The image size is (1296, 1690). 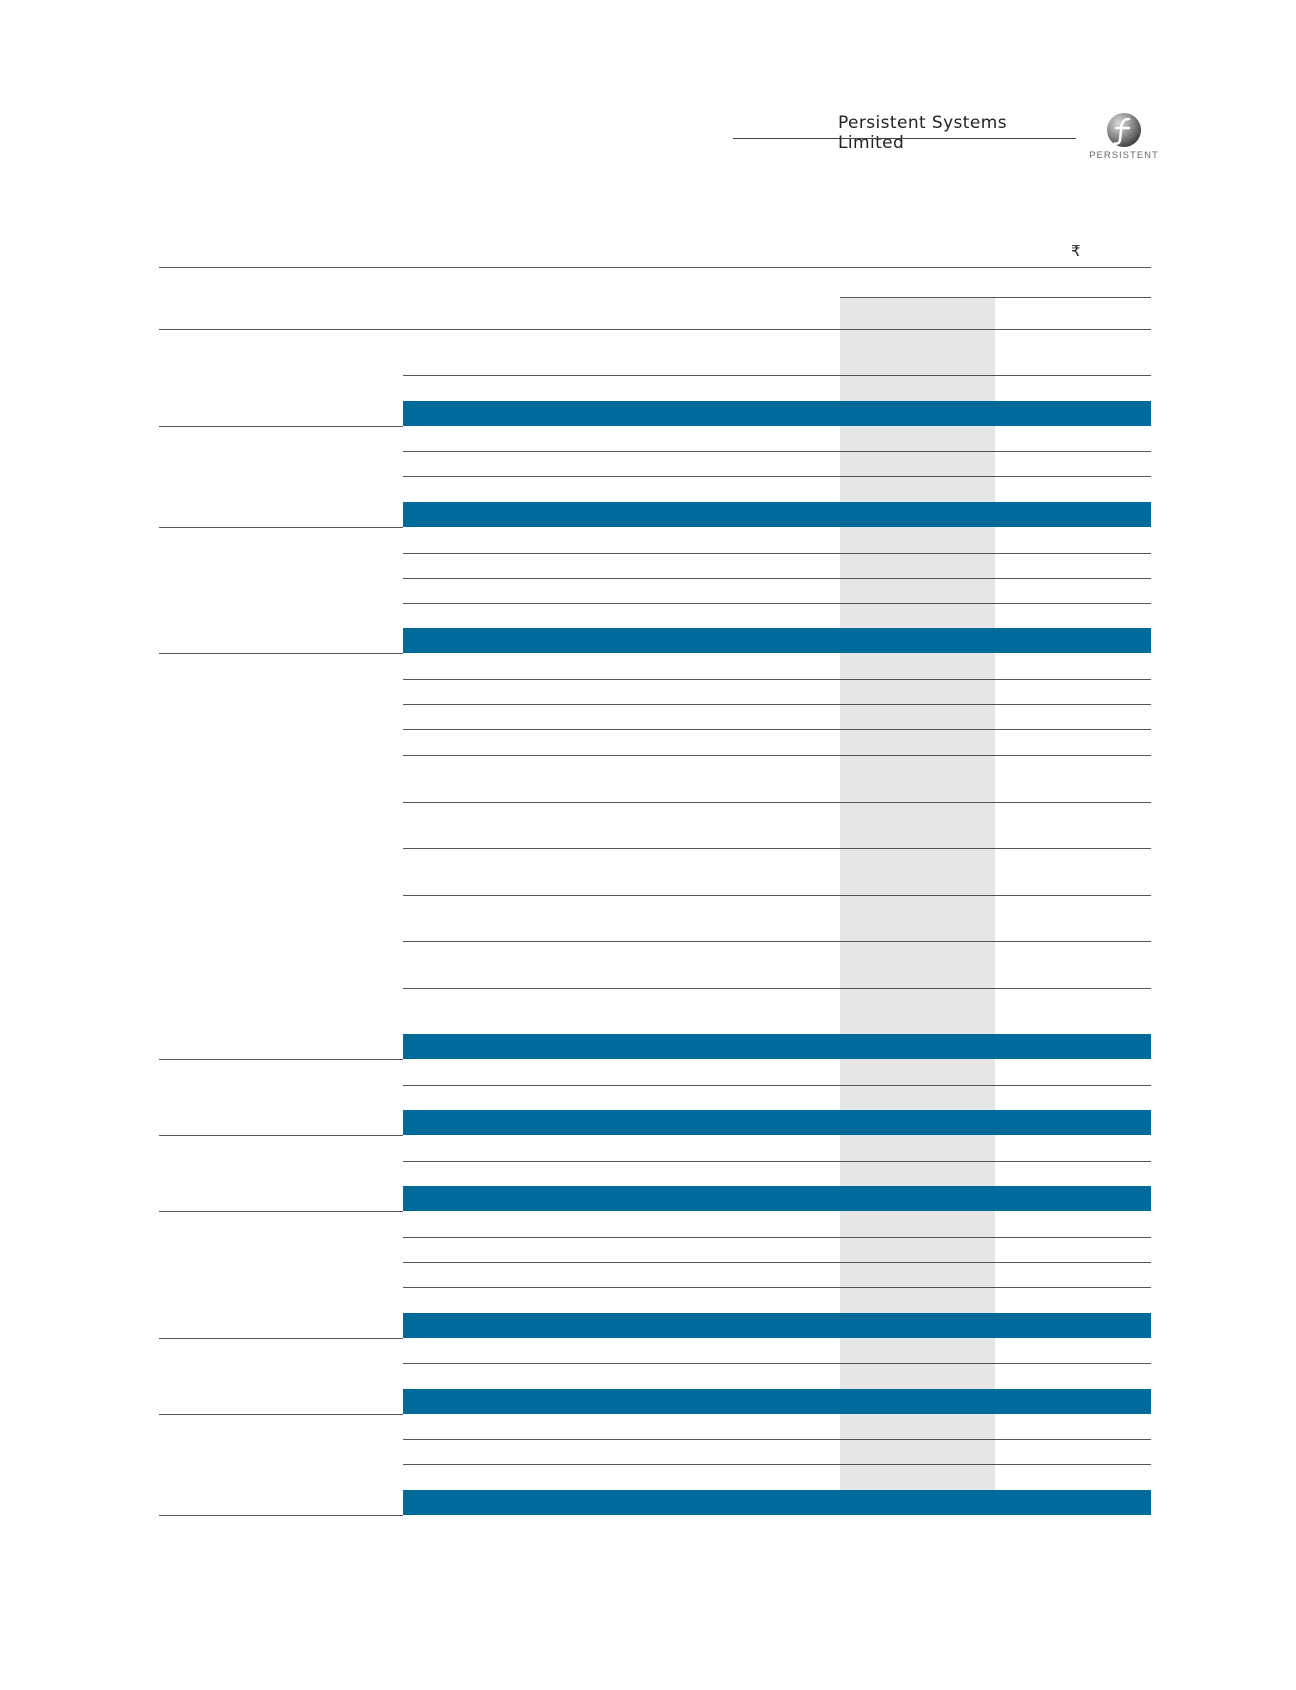 I want to click on company-name: Persistent Systems Limited, so click(x=922, y=133).